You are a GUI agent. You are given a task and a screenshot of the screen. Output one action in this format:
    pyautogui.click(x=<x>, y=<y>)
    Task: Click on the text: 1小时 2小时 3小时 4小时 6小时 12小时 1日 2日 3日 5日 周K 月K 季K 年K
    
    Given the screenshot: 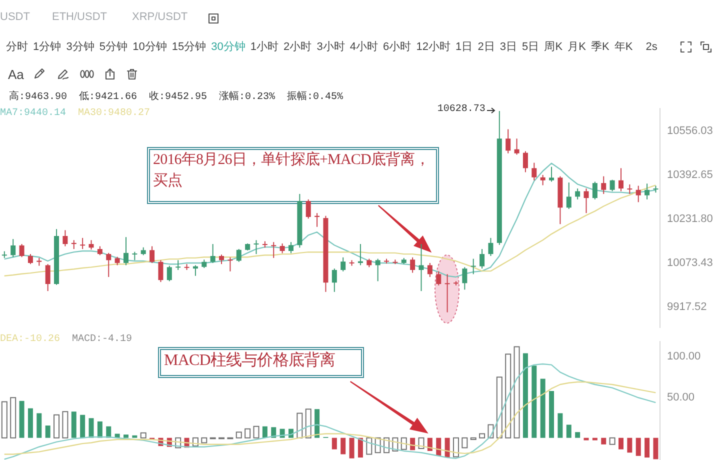 What is the action you would take?
    pyautogui.click(x=441, y=47)
    